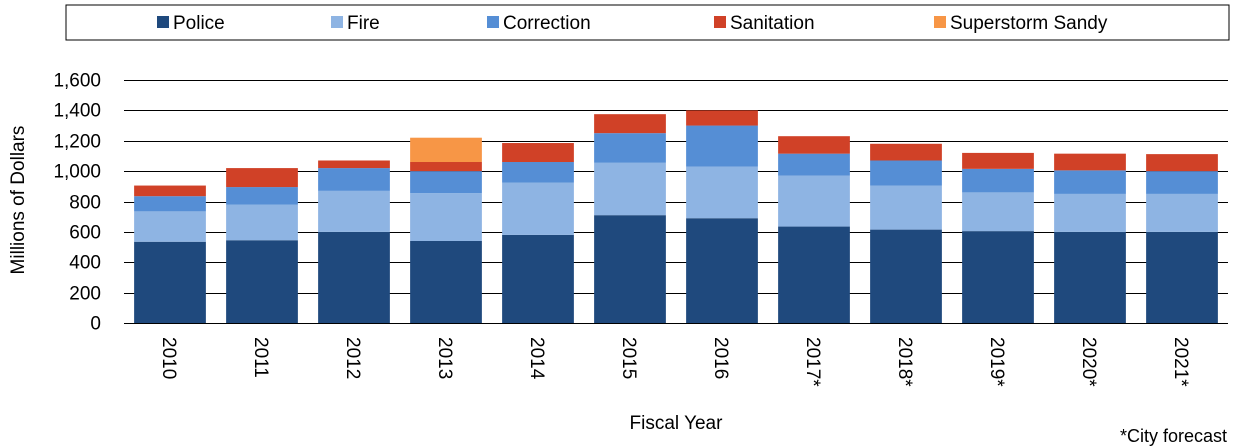  Describe the element at coordinates (168, 358) in the screenshot. I see `x-tick-label: 2010` at that location.